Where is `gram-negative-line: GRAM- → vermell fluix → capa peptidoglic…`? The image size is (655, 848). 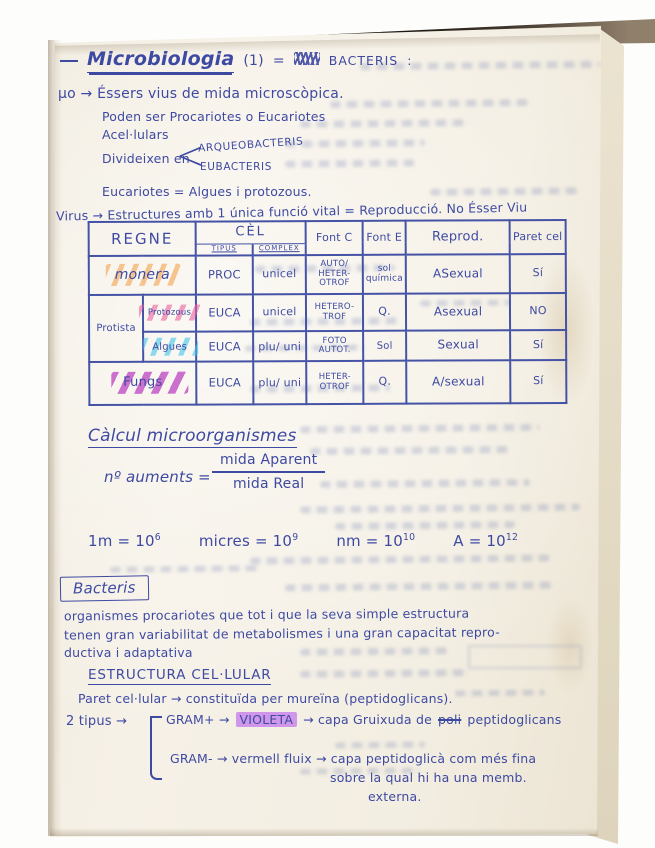 gram-negative-line: GRAM- → vermell fluix → capa peptidoglic… is located at coordinates (353, 758).